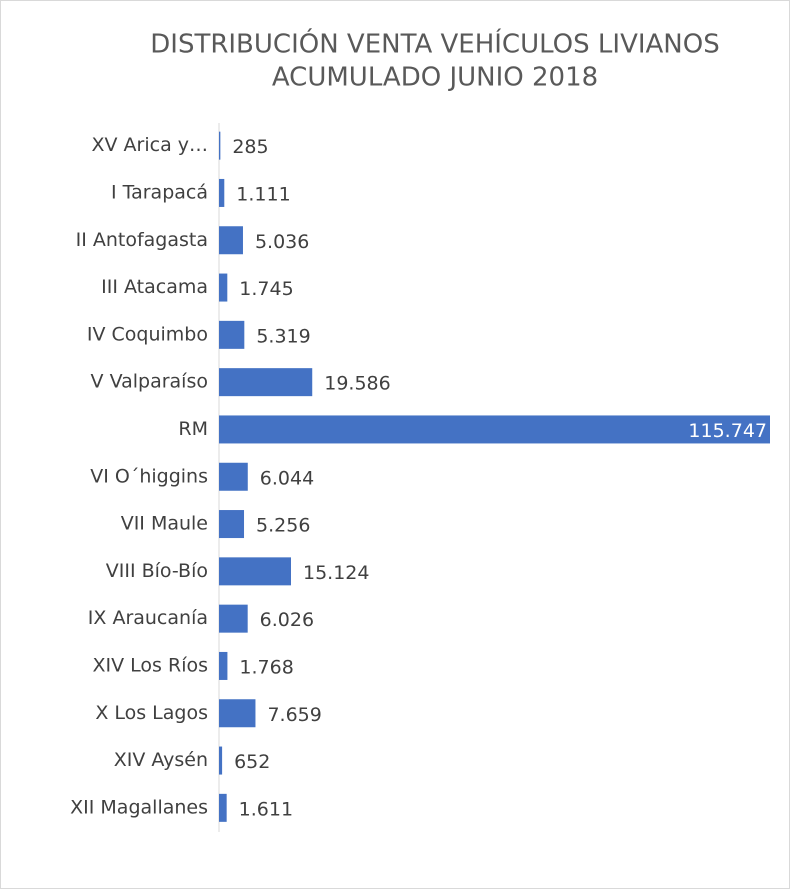 This screenshot has width=791, height=890. What do you see at coordinates (142, 240) in the screenshot?
I see `y-tick-label: II Antofagasta` at bounding box center [142, 240].